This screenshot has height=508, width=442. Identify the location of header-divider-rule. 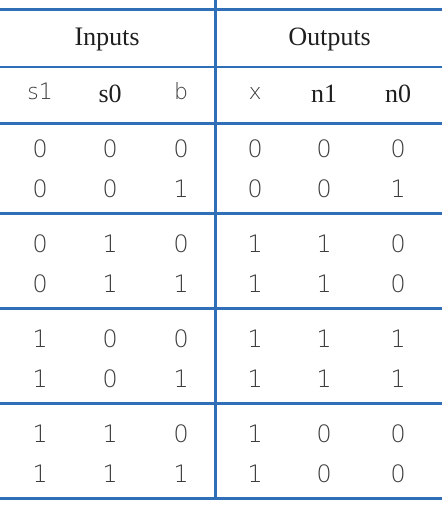
(221, 67).